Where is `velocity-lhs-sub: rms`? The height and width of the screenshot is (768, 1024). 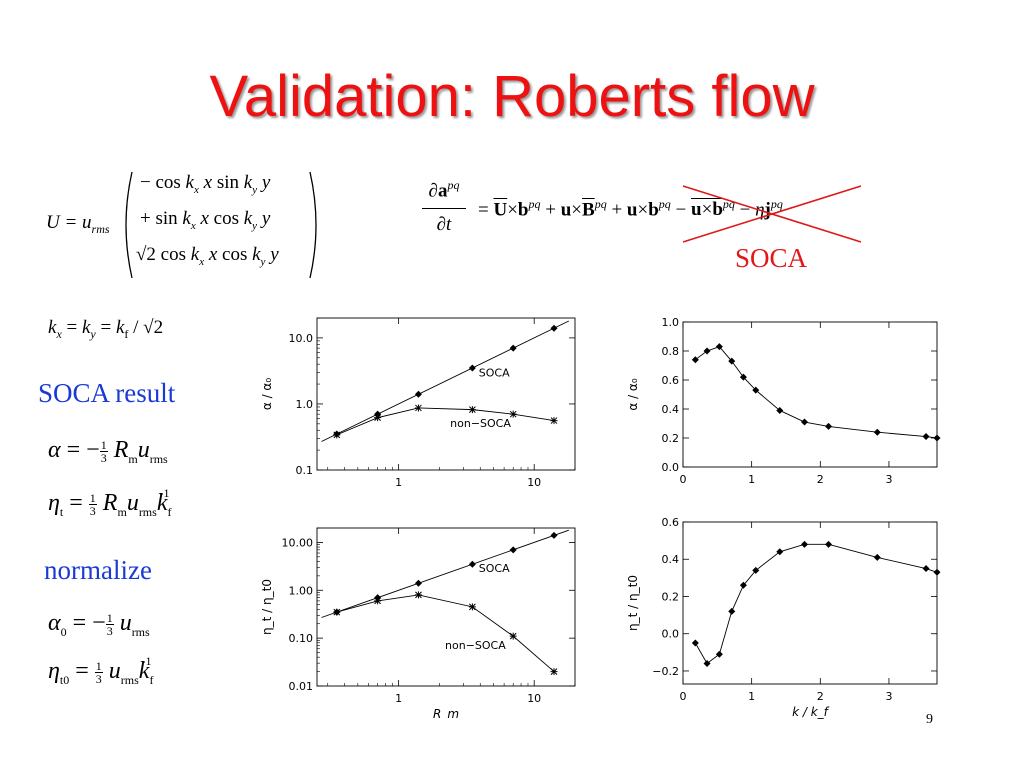 velocity-lhs-sub: rms is located at coordinates (100, 228).